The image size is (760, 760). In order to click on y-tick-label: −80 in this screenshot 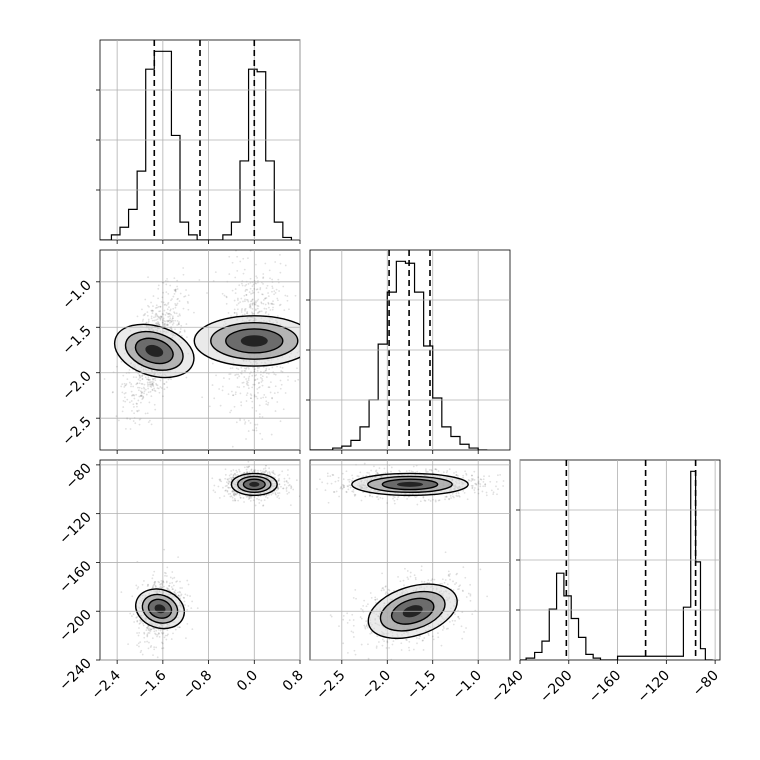, I will do `click(79, 476)`.